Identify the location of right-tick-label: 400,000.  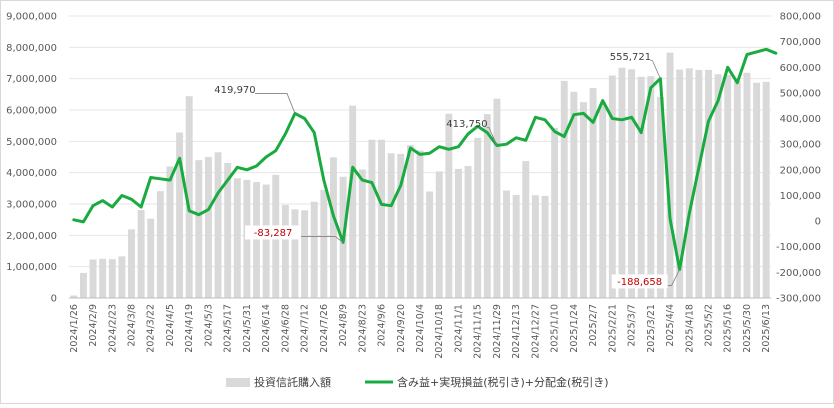
(800, 119).